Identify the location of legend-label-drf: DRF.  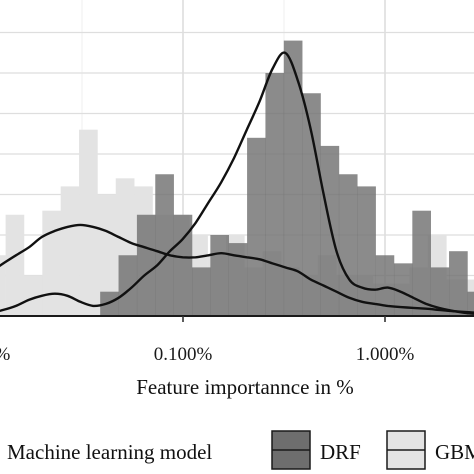
(340, 452).